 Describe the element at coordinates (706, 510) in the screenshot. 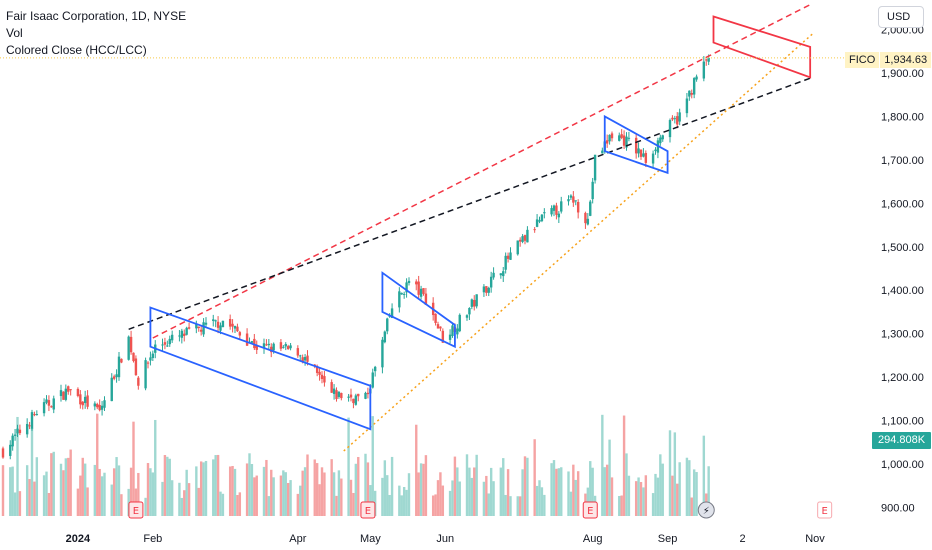

I see `split-dividend-marker: ⚡` at that location.